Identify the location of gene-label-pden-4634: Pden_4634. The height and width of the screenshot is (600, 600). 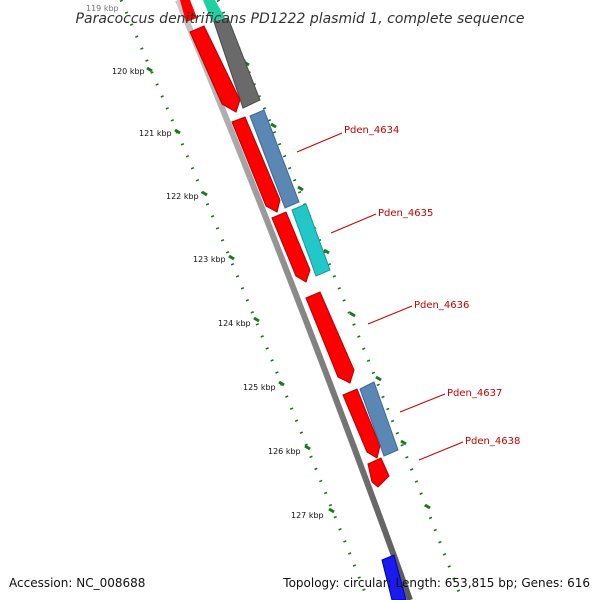
(371, 130).